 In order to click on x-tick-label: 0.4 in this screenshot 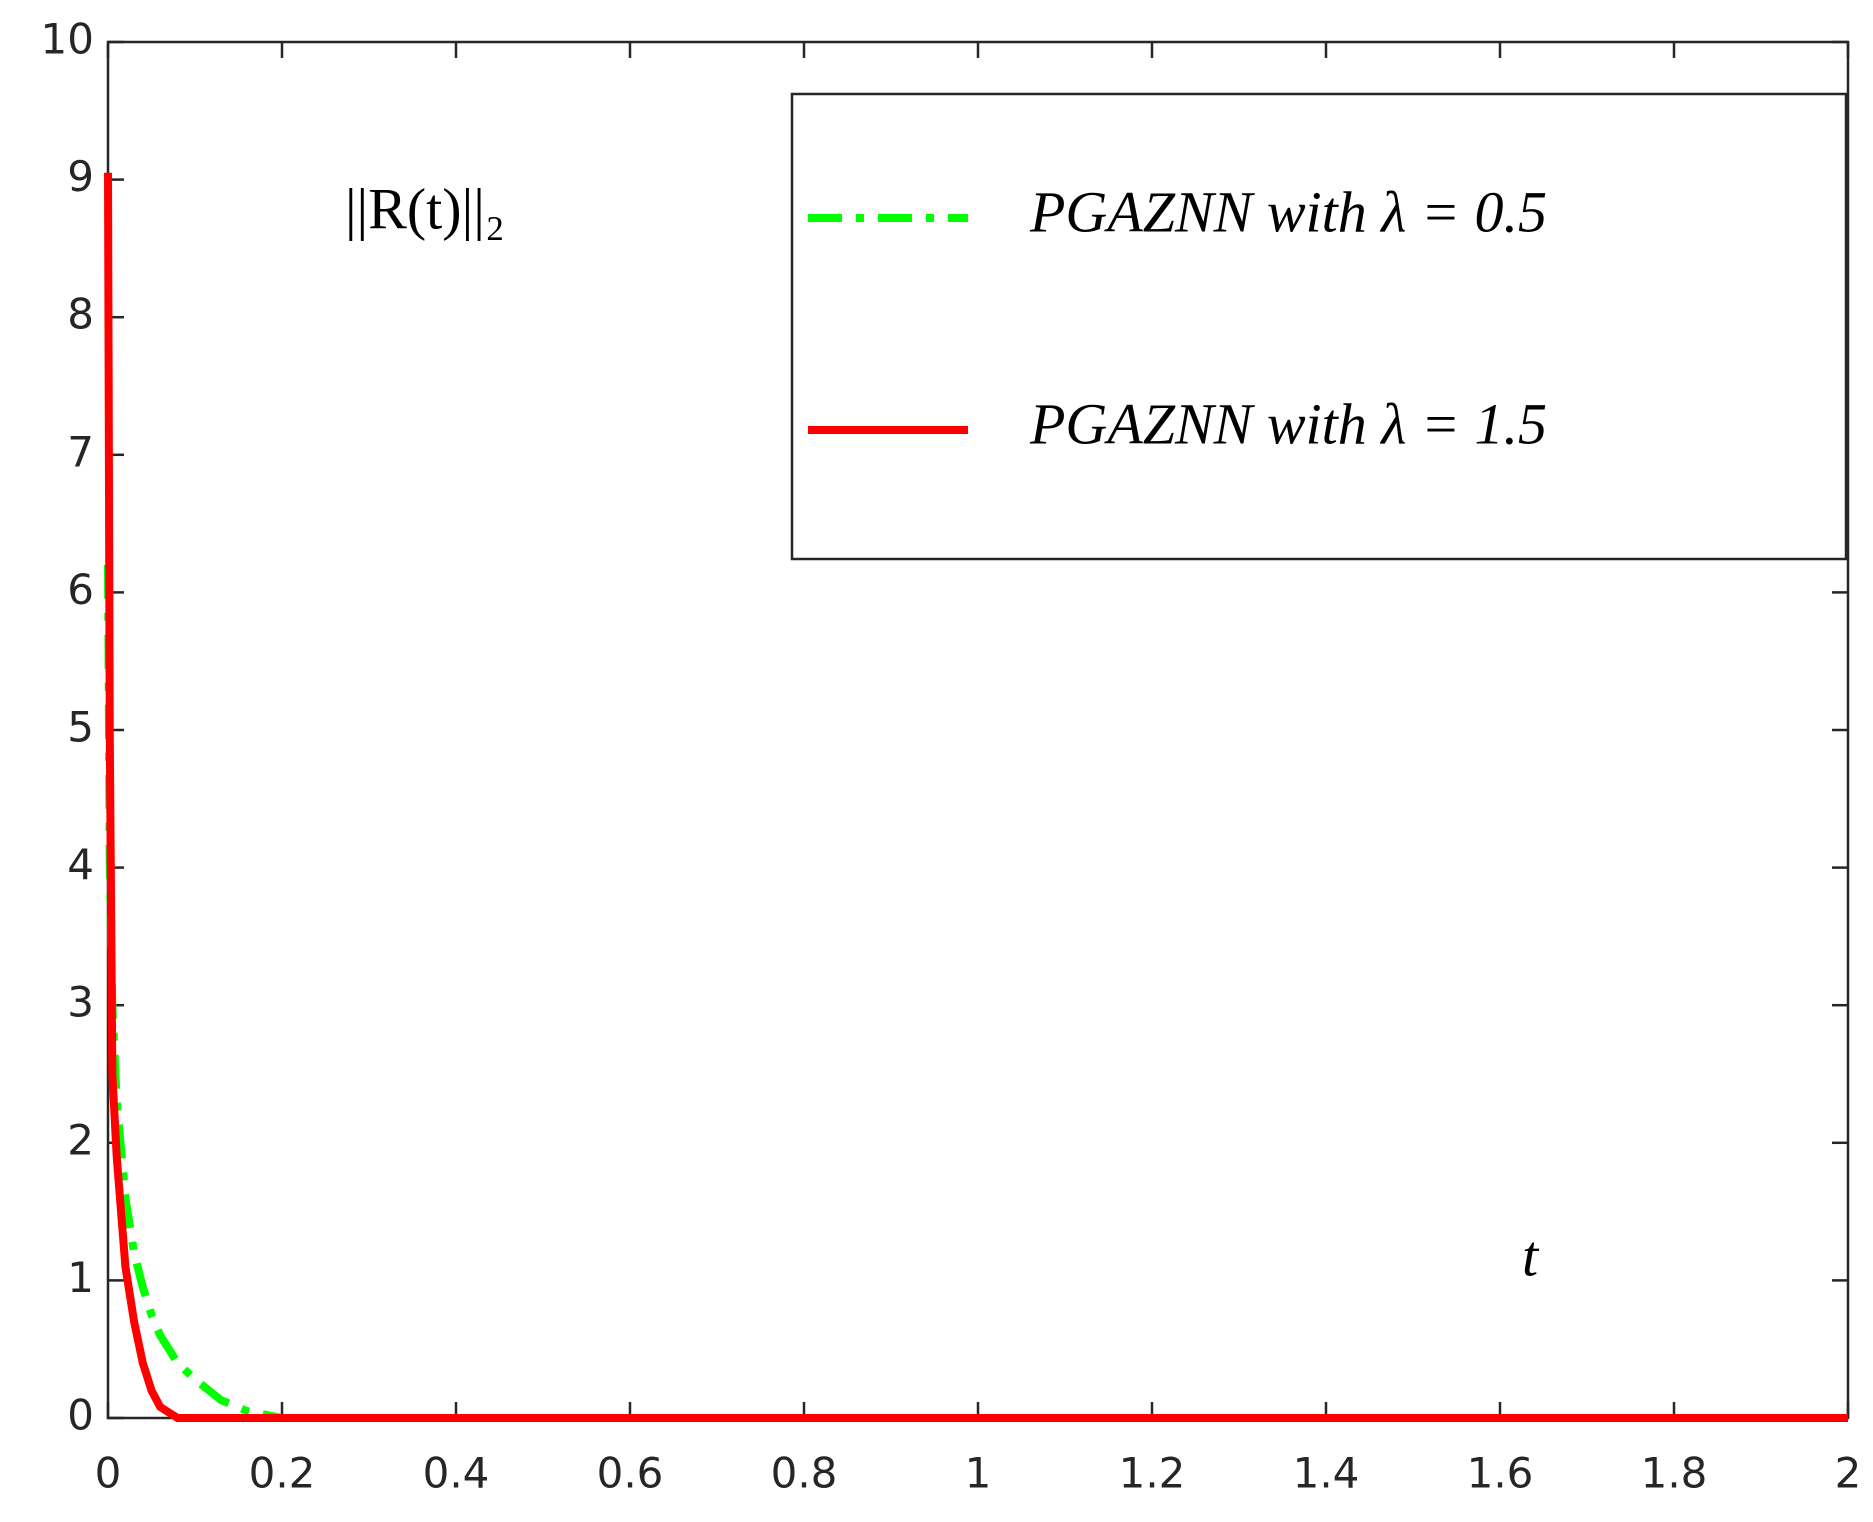, I will do `click(456, 1473)`.